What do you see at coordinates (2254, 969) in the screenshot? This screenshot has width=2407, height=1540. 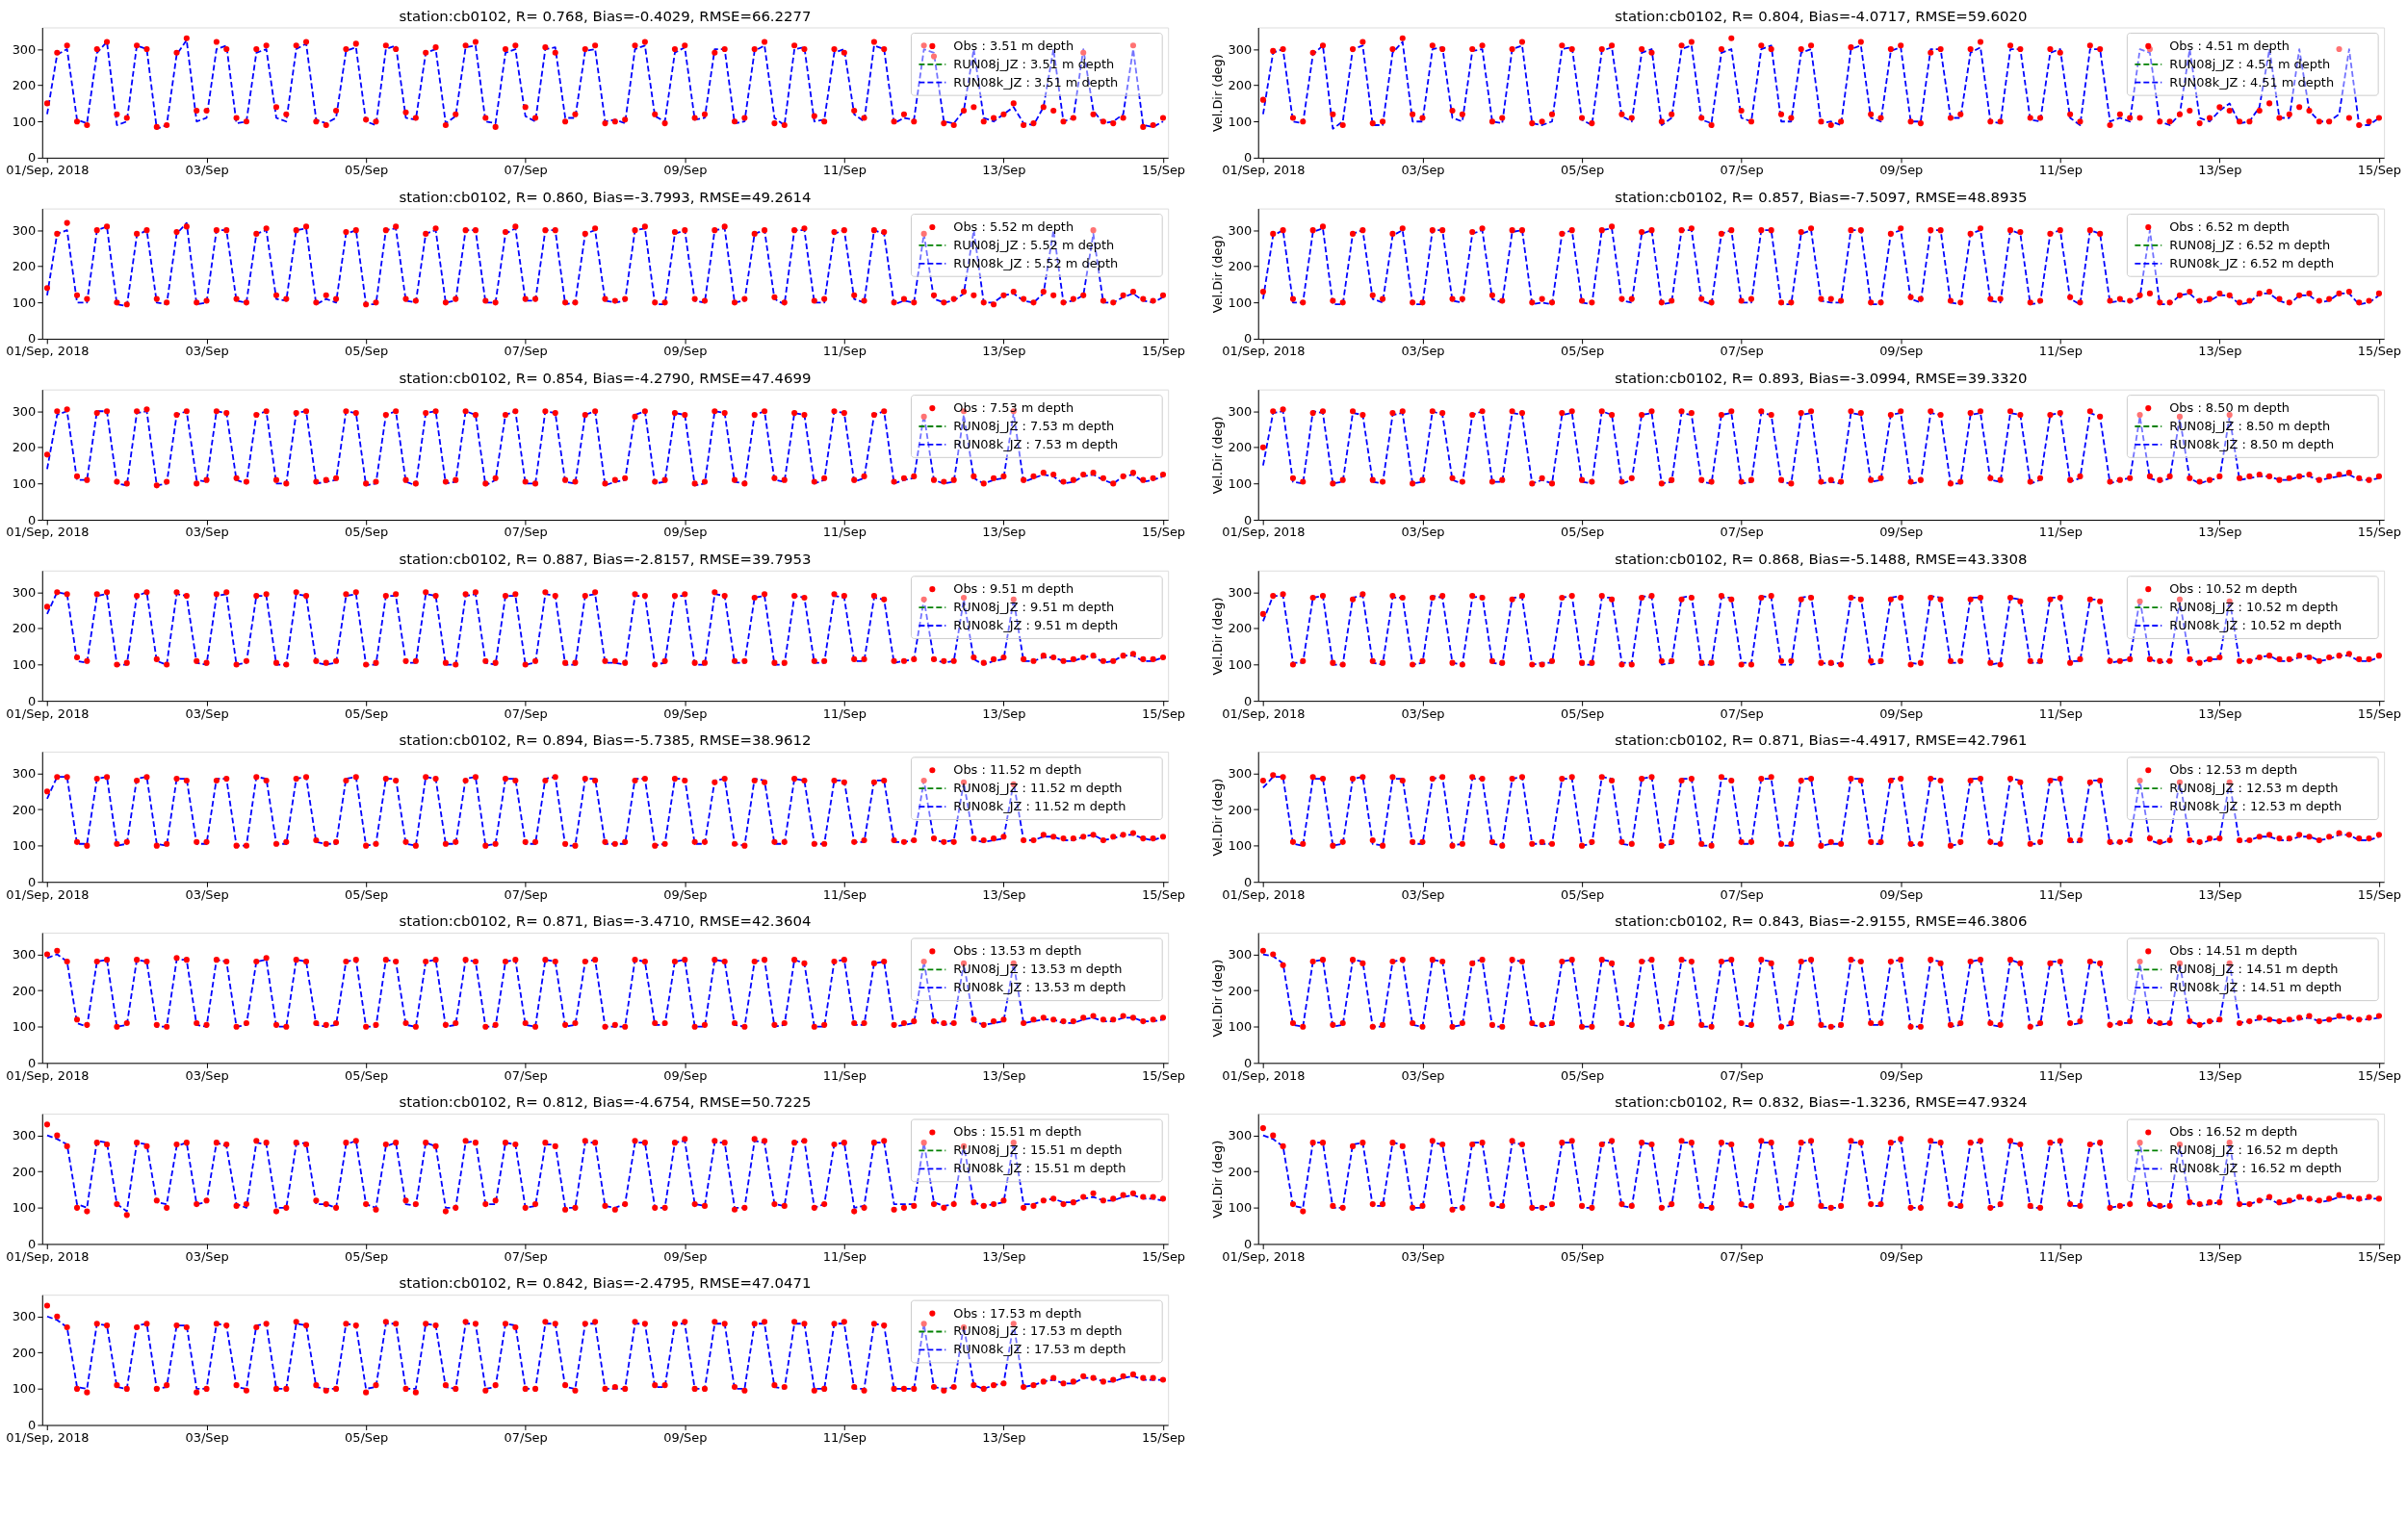 I see `legend-label: RUN08j_JZ : 14.51 m depth` at bounding box center [2254, 969].